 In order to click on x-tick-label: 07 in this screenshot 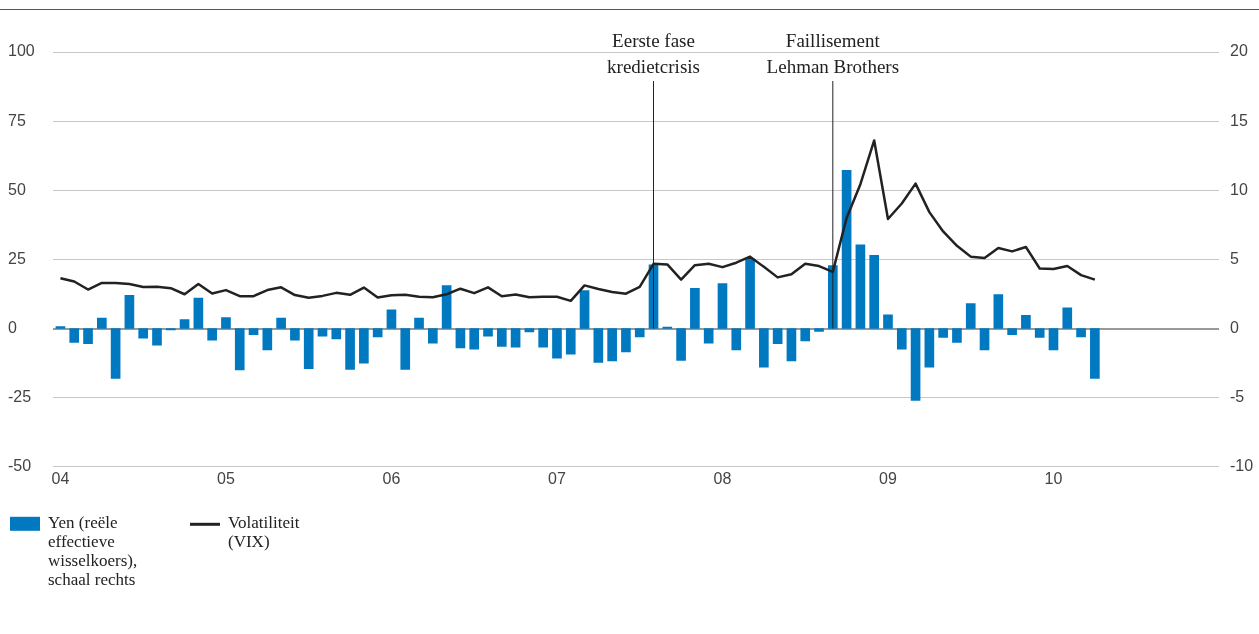, I will do `click(557, 478)`.